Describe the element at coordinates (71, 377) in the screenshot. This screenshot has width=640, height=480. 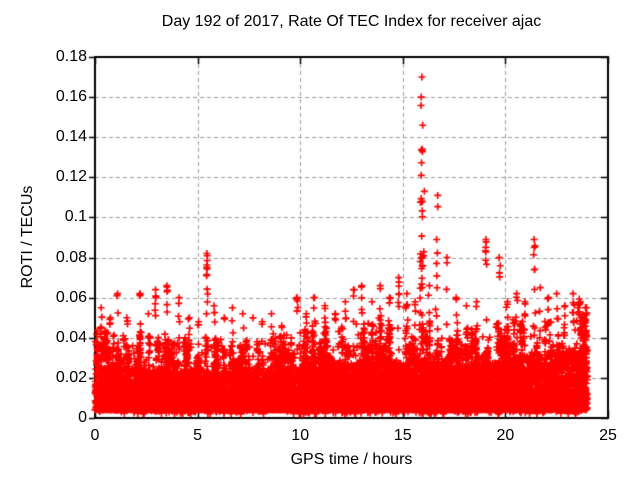
I see `y-tick-label: 0.02` at that location.